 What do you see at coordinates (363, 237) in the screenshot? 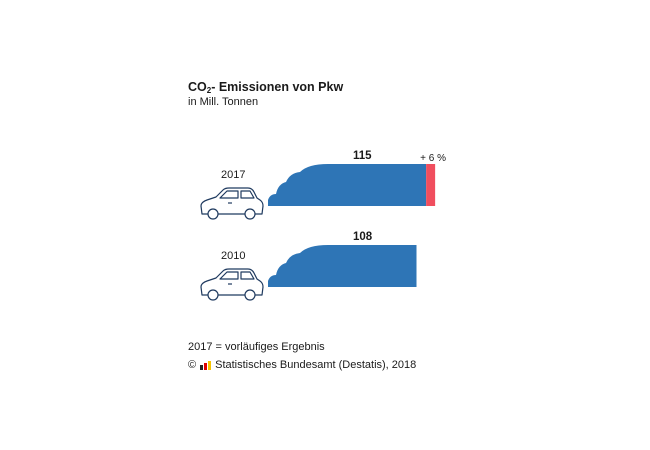
I see `data-label-2010: 108` at bounding box center [363, 237].